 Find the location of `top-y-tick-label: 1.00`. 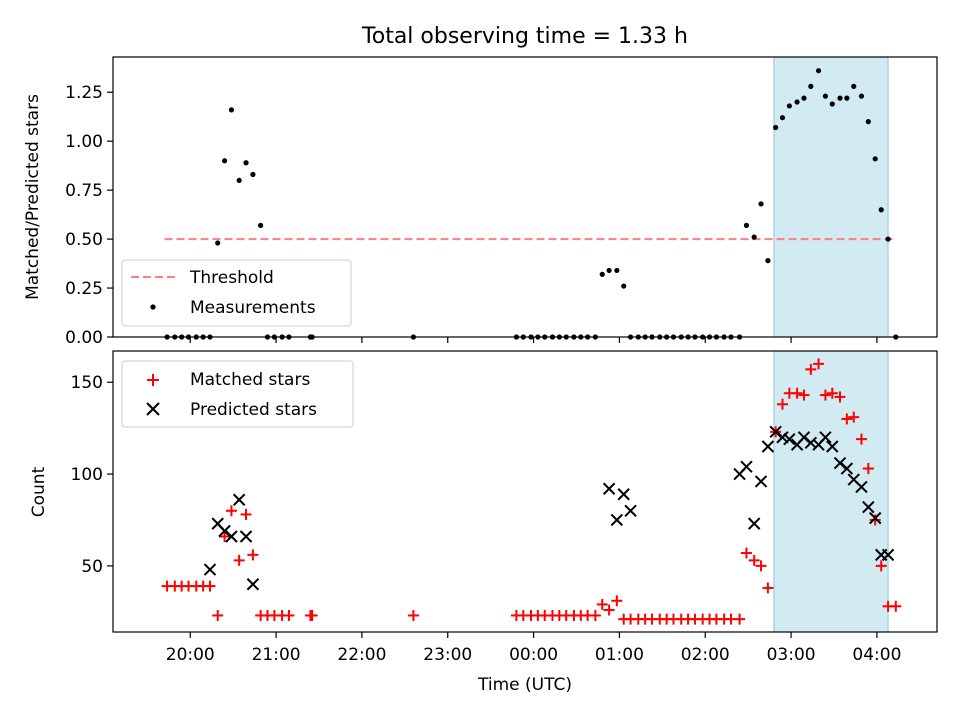

top-y-tick-label: 1.00 is located at coordinates (84, 142).